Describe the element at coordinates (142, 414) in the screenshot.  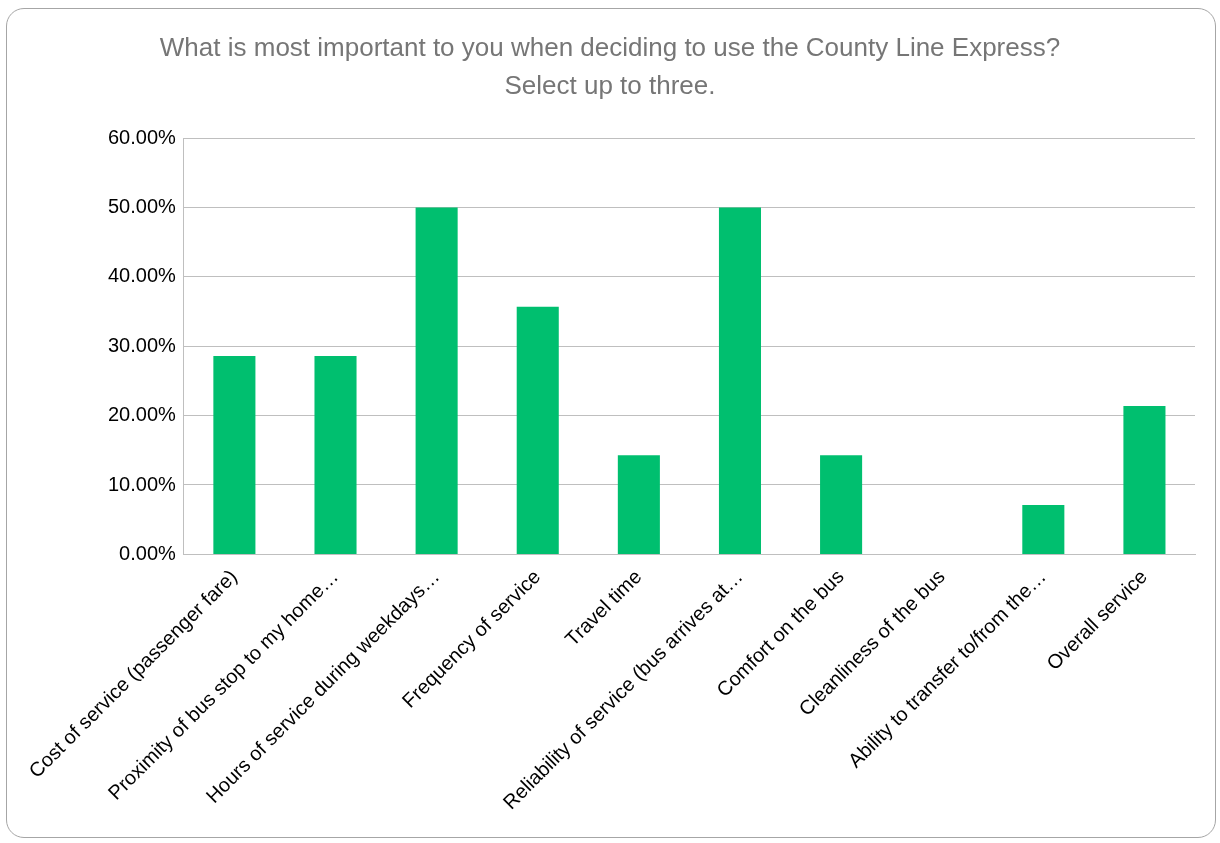
I see `y-tick-label: 20.00%` at that location.